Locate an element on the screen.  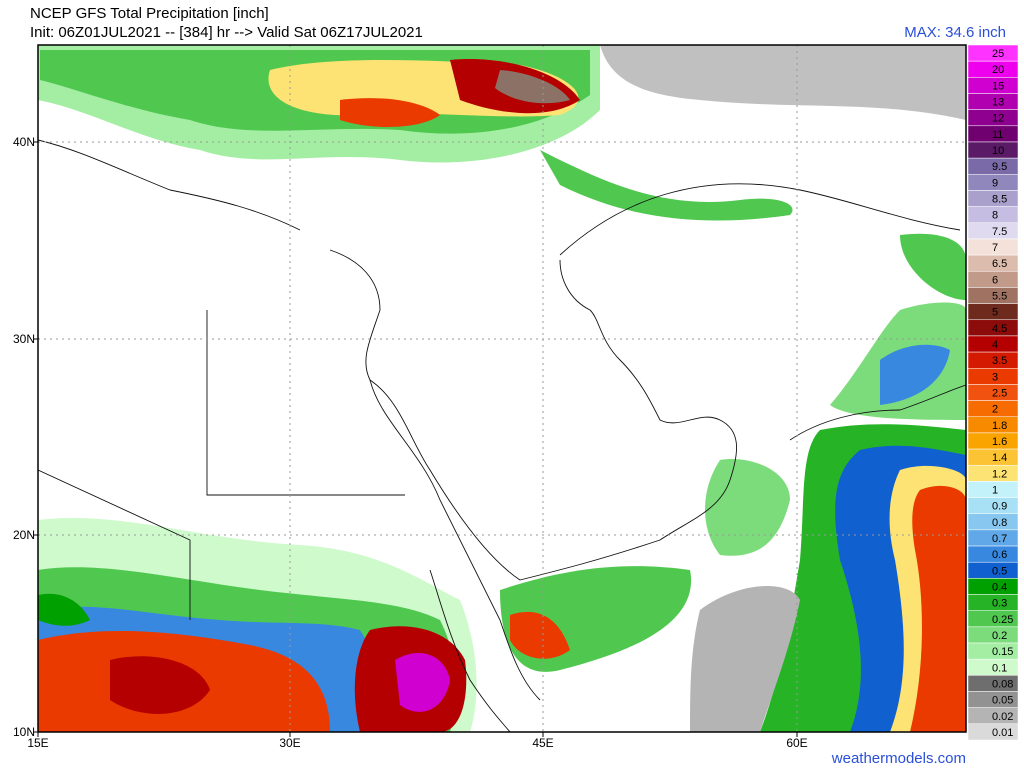
legend-label: 6 is located at coordinates (995, 280).